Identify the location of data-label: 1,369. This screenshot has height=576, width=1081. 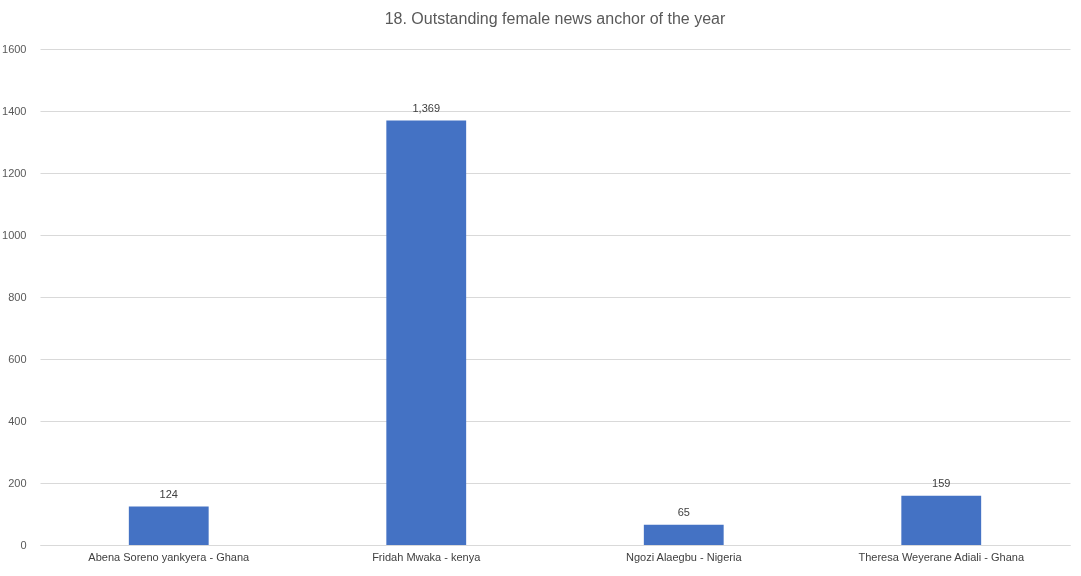
(426, 107).